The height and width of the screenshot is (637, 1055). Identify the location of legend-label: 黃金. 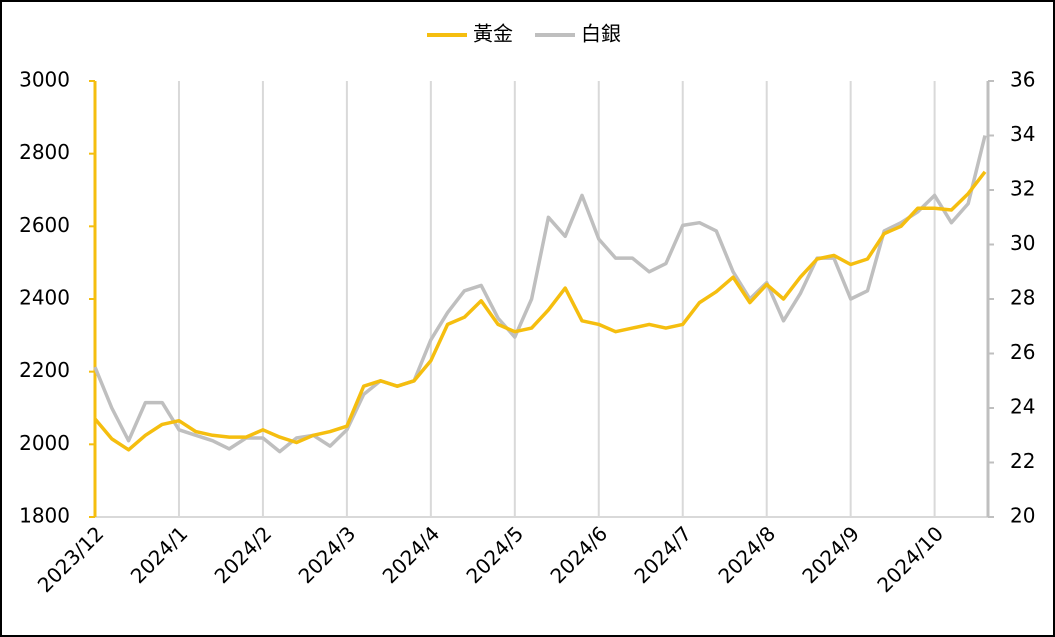
(493, 34).